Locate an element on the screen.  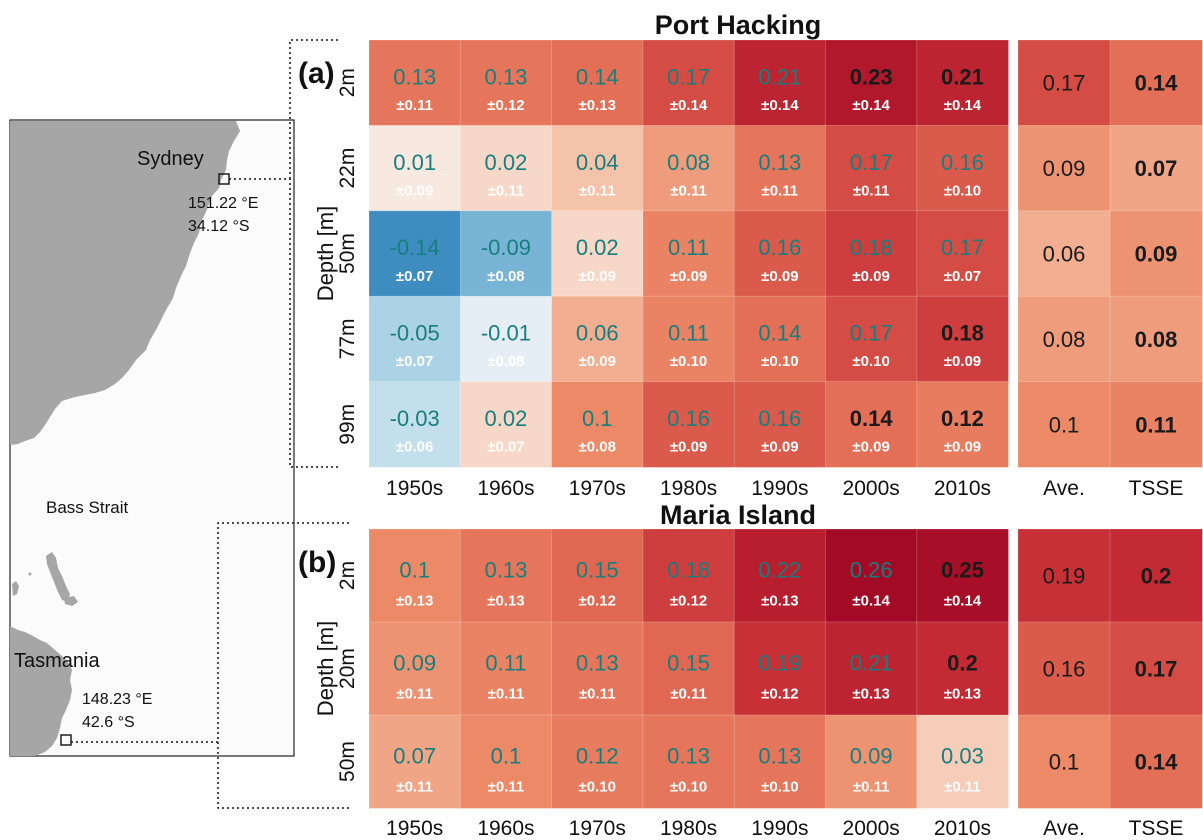
port-hacking-decade-tick: 1970s is located at coordinates (597, 488).